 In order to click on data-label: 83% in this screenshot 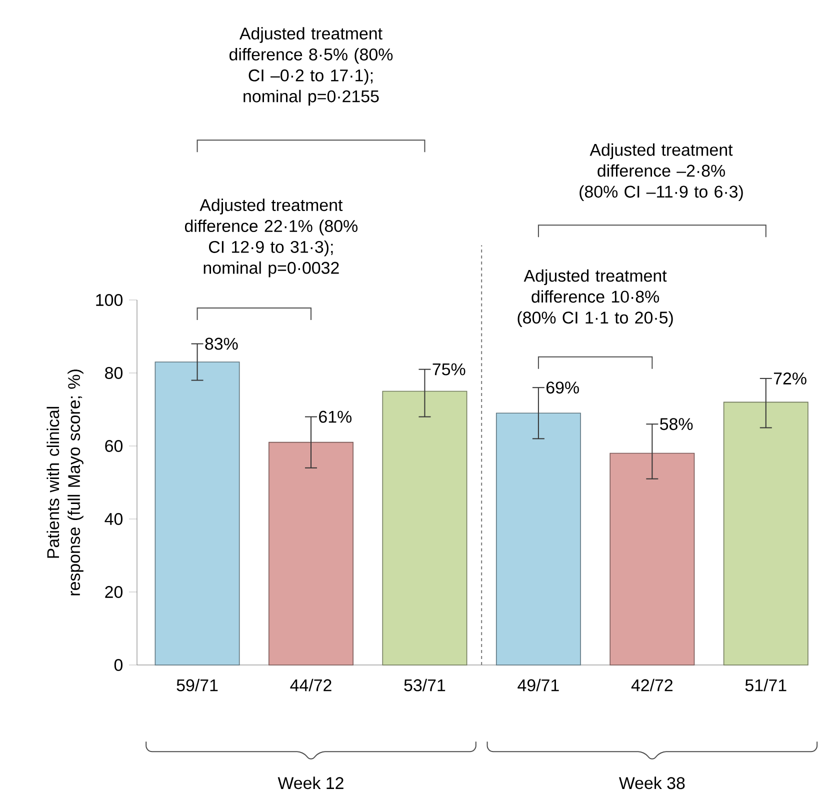, I will do `click(221, 344)`.